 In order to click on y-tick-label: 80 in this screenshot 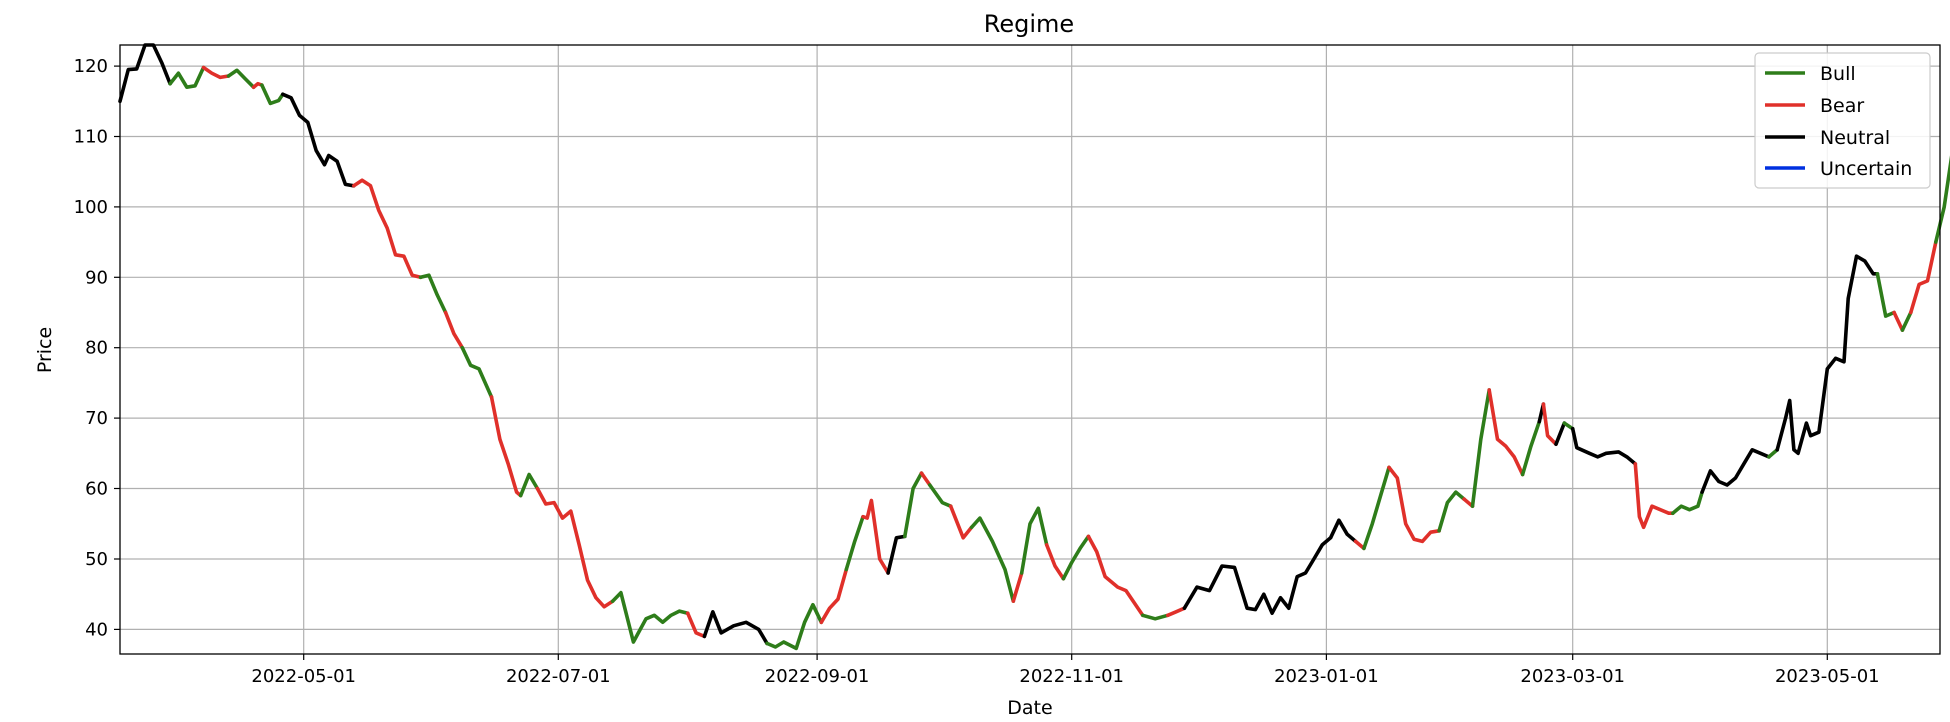, I will do `click(96, 348)`.